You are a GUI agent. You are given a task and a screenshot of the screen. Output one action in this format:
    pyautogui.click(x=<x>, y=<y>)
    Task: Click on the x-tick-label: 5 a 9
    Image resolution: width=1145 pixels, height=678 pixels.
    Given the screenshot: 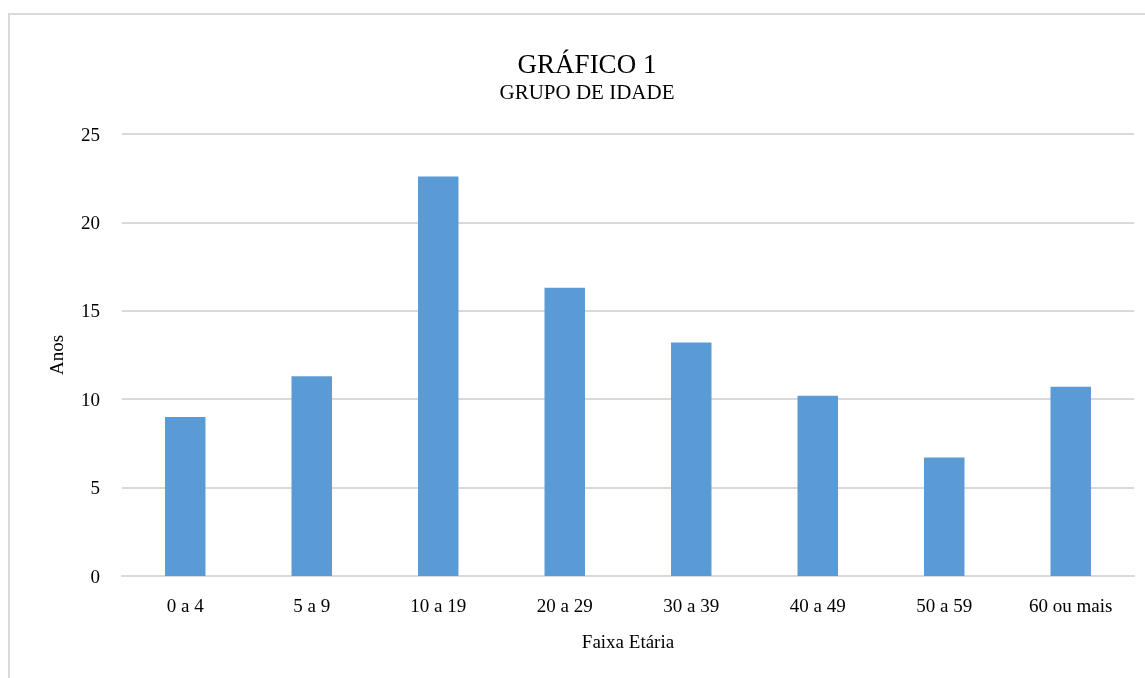 What is the action you would take?
    pyautogui.click(x=312, y=605)
    